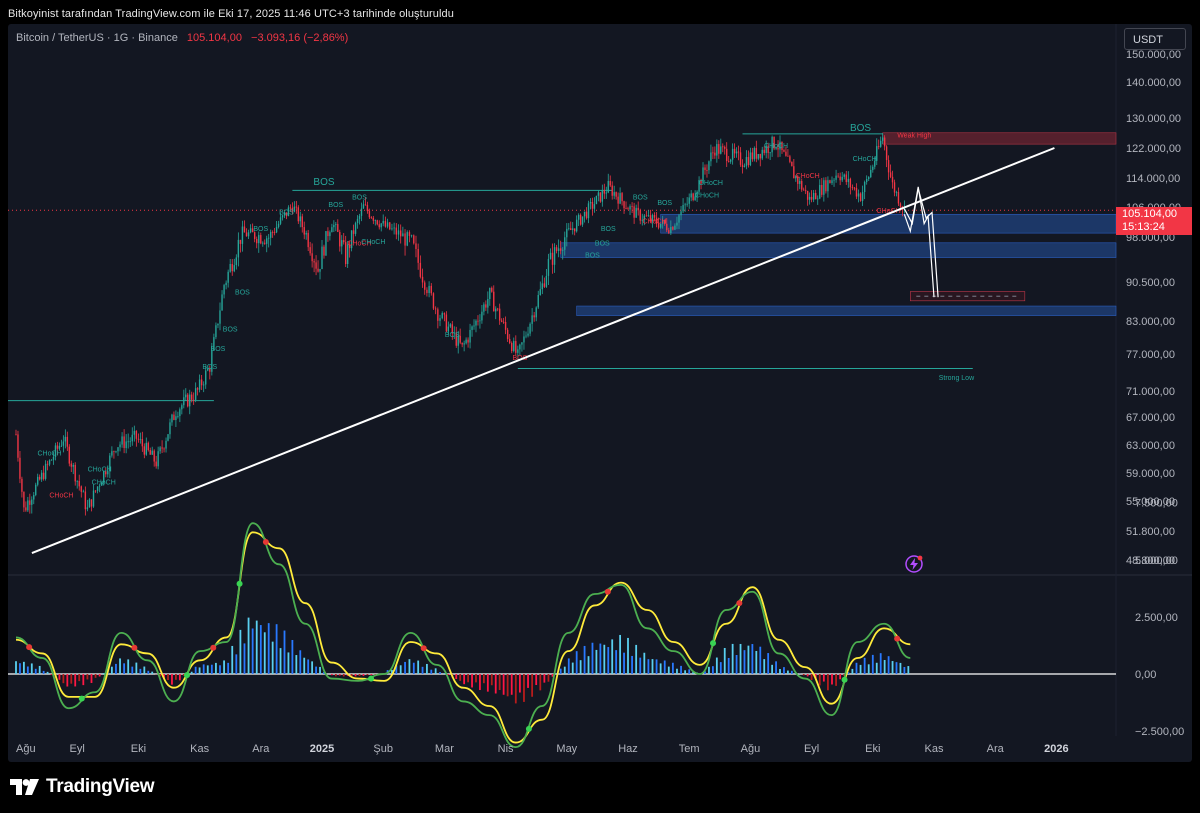 The width and height of the screenshot is (1200, 813). I want to click on oscillator-axis-tick: 5.000,00, so click(1156, 561).